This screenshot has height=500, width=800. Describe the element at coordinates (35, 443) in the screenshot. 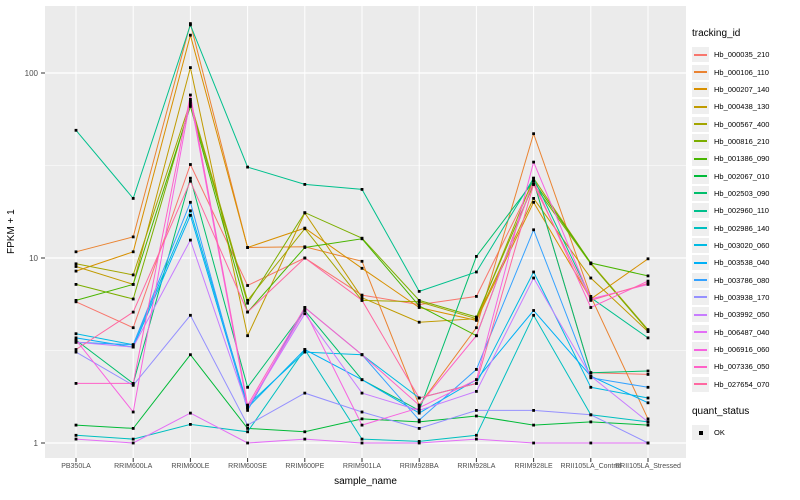

I see `y-tick-label: 1` at that location.